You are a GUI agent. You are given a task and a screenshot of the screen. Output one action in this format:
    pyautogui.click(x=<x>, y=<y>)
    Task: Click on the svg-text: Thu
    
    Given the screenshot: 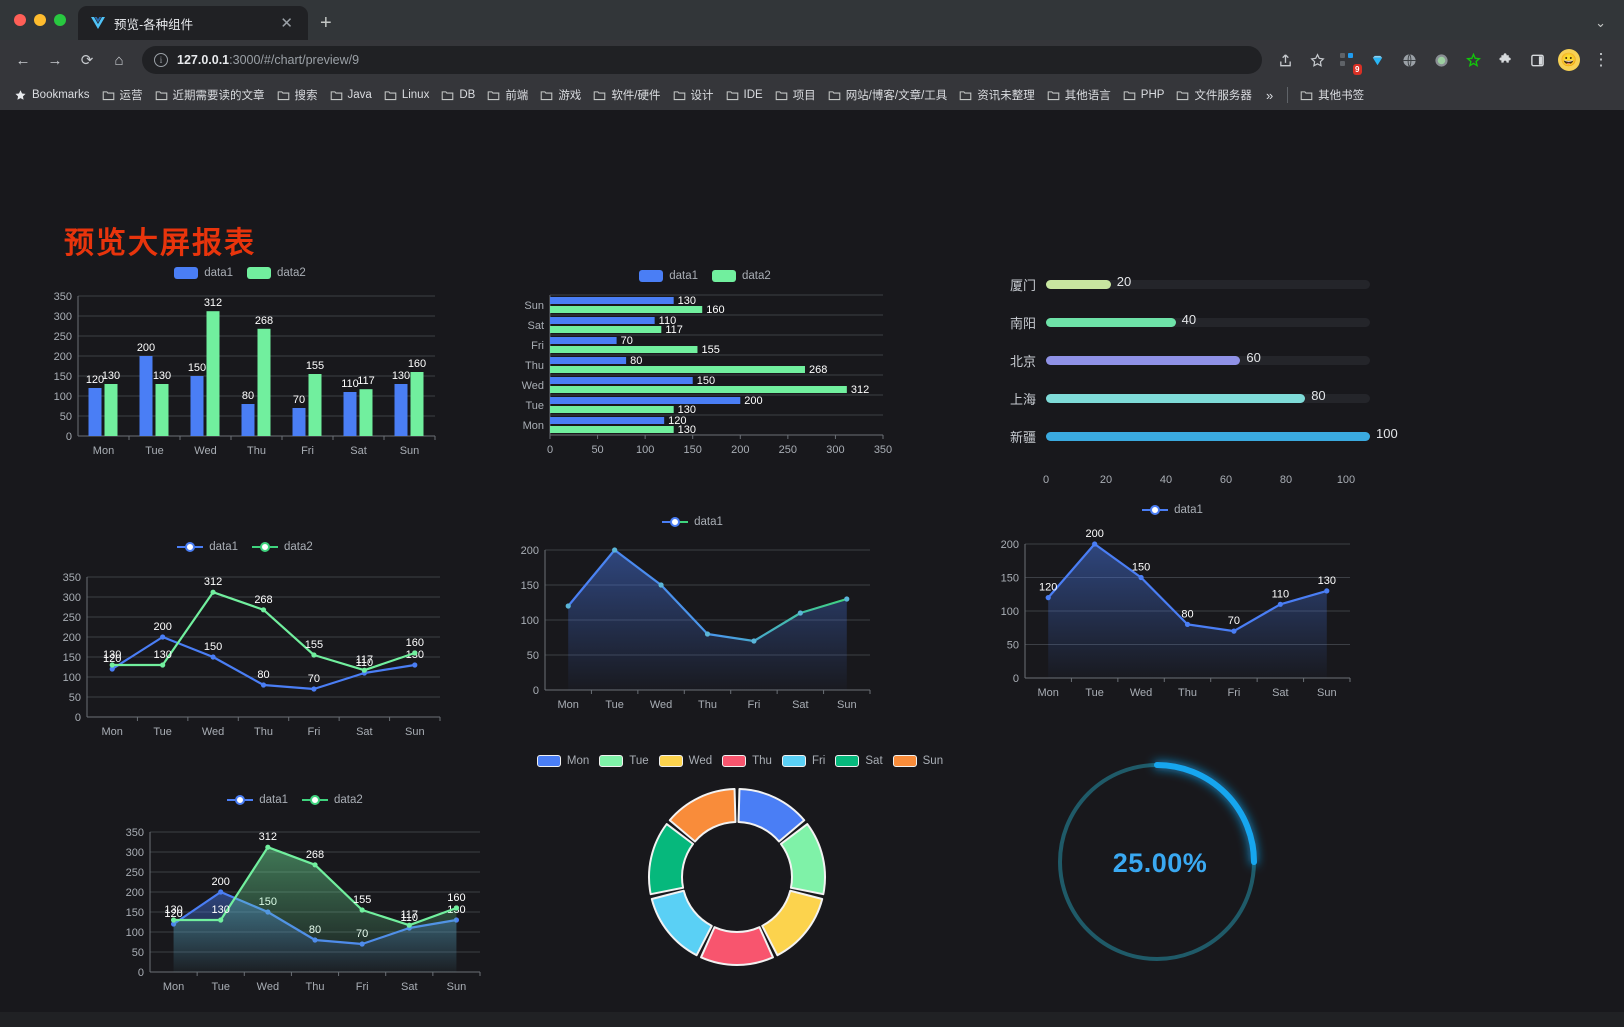 What is the action you would take?
    pyautogui.click(x=534, y=366)
    